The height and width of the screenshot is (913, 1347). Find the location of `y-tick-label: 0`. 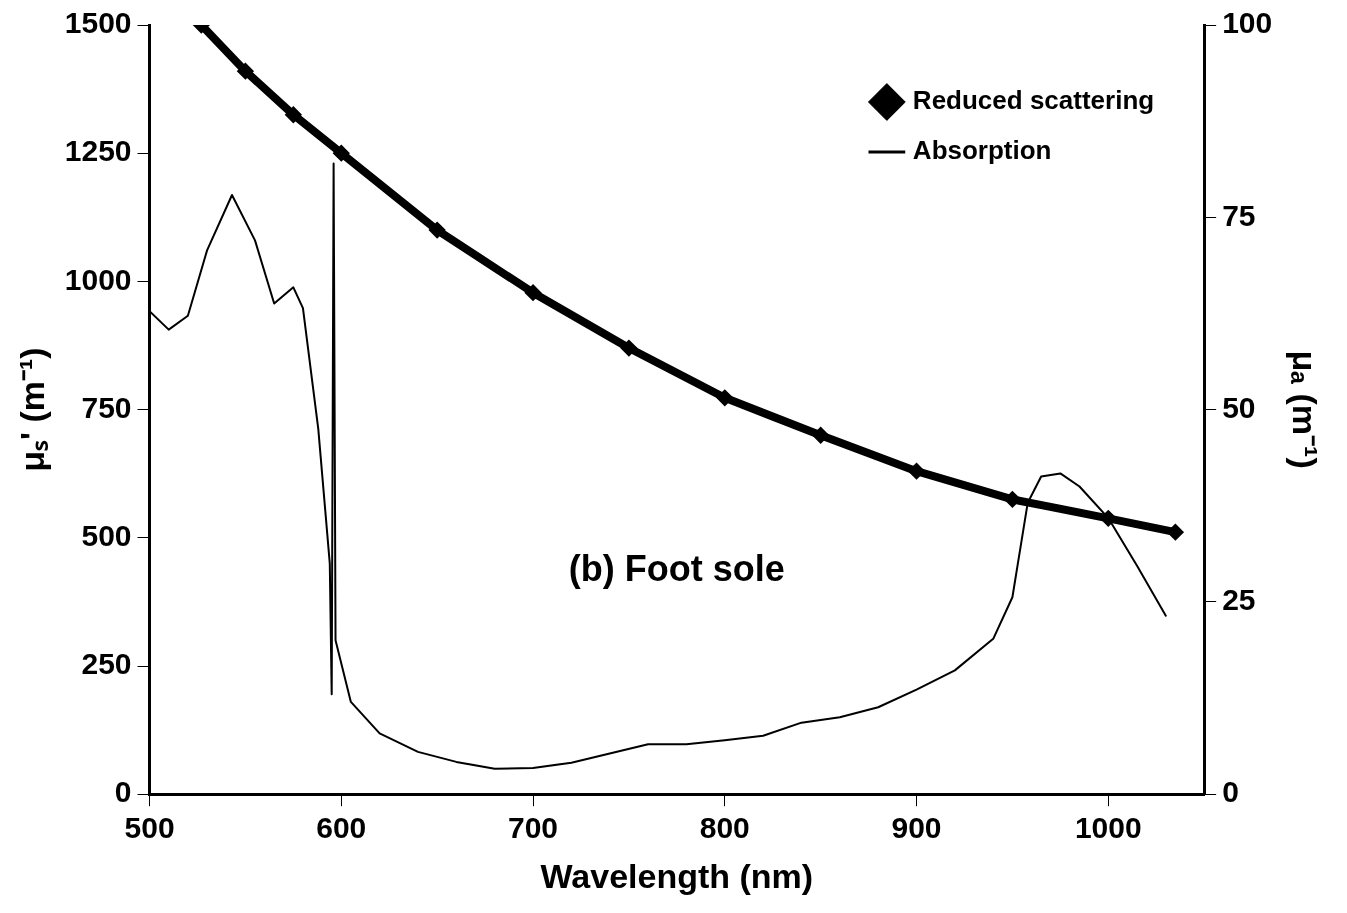

y-tick-label: 0 is located at coordinates (123, 792).